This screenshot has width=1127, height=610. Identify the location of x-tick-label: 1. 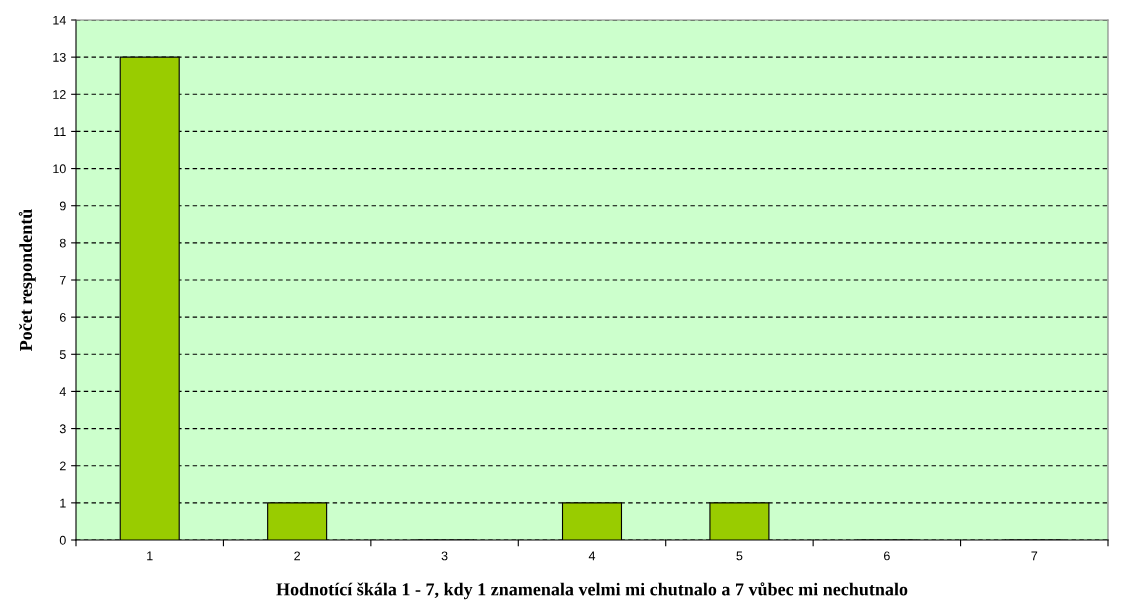
(150, 556).